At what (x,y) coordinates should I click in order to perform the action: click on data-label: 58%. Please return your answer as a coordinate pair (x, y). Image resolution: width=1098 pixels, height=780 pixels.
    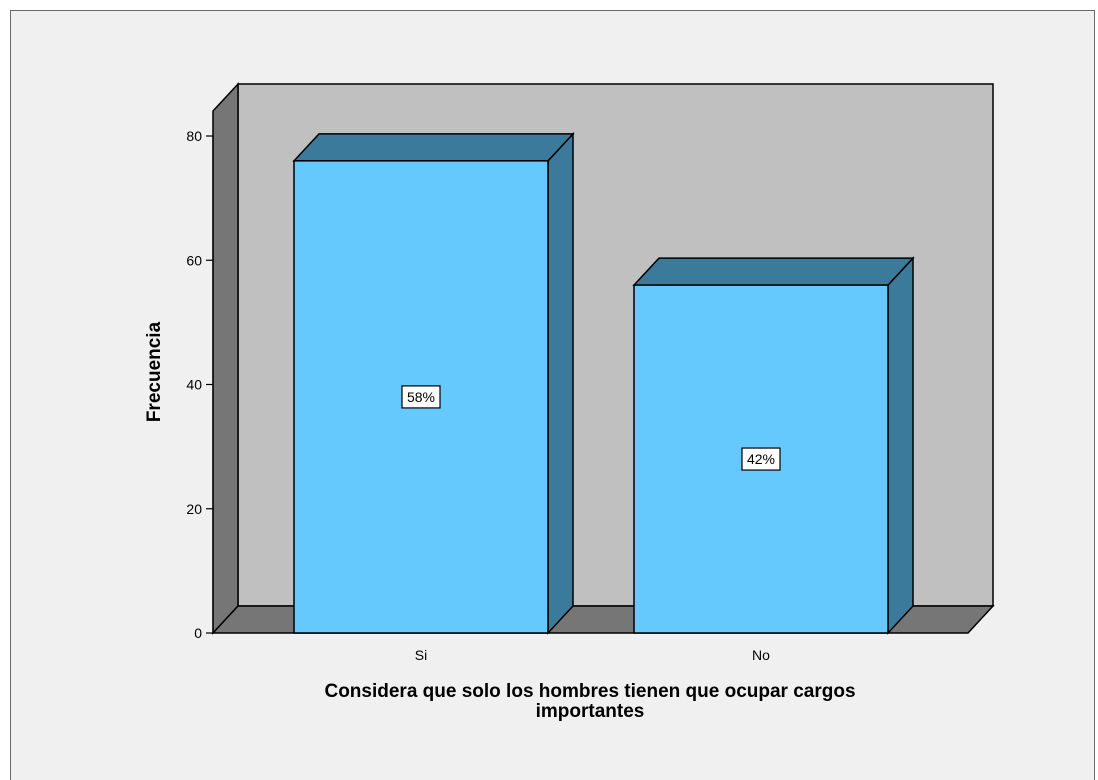
    Looking at the image, I should click on (421, 397).